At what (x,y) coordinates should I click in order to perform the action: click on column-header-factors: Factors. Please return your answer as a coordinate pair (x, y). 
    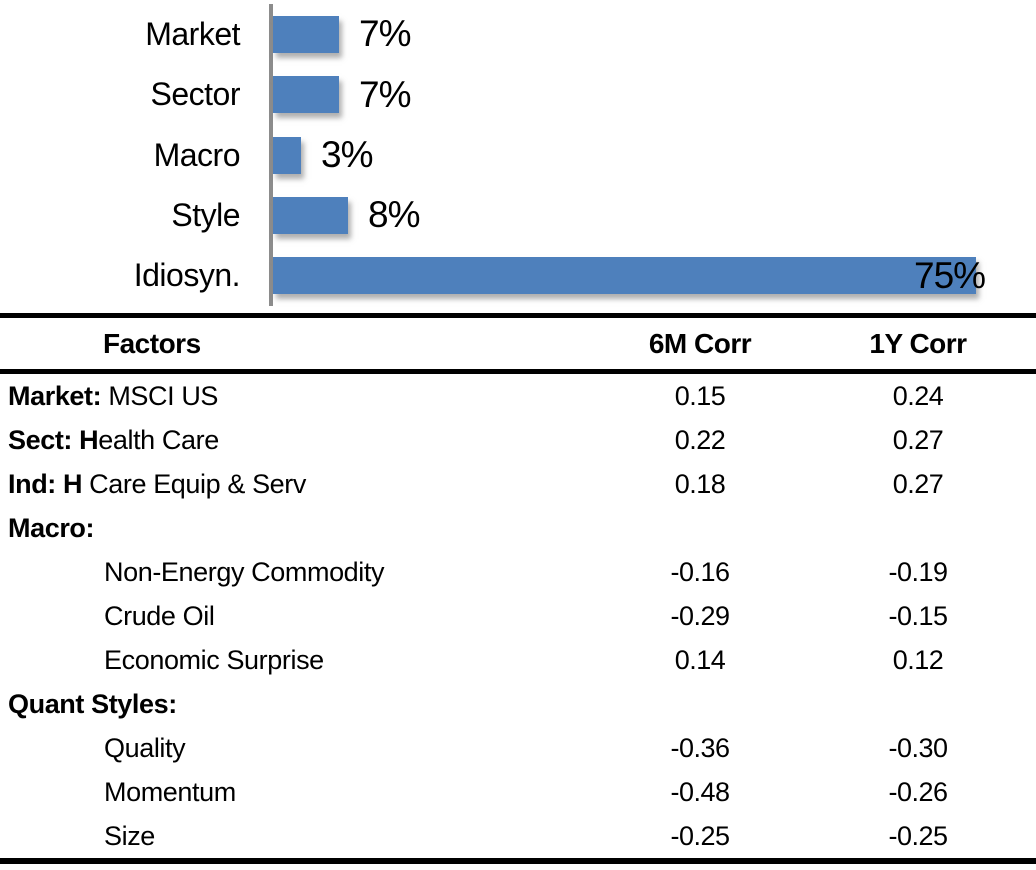
    Looking at the image, I should click on (152, 343).